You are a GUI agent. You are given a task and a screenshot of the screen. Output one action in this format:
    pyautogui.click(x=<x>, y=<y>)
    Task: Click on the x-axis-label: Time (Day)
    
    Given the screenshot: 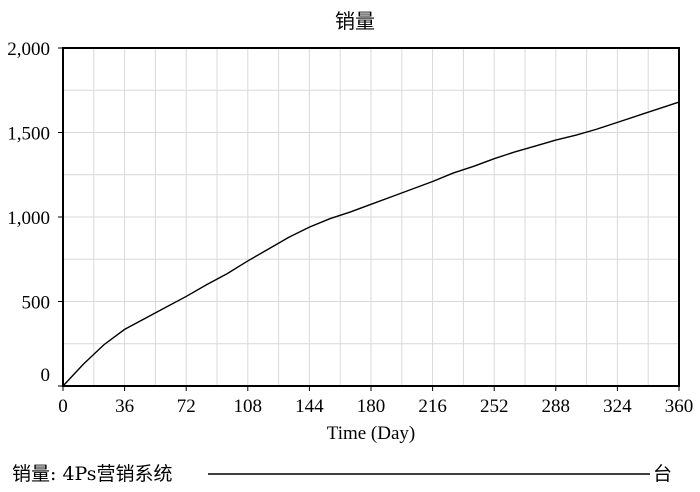 What is the action you would take?
    pyautogui.click(x=371, y=433)
    